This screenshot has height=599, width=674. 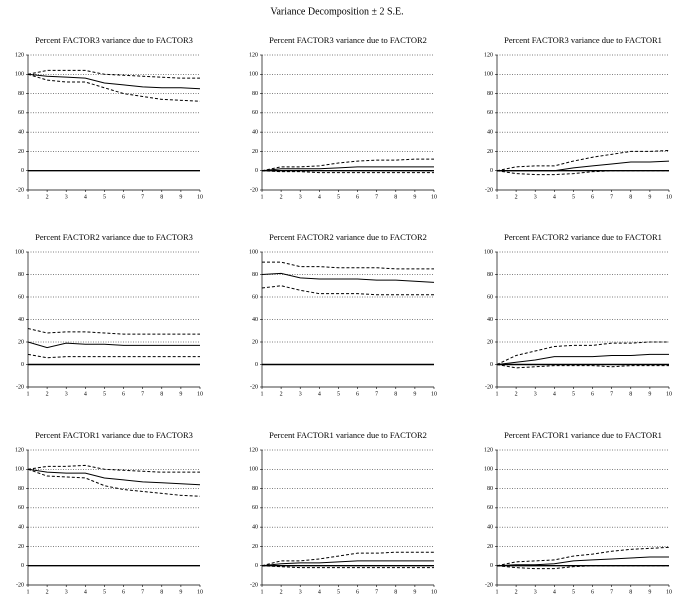 What do you see at coordinates (348, 237) in the screenshot?
I see `panel-title: Percent FACTOR2 variance due to FACTOR2` at bounding box center [348, 237].